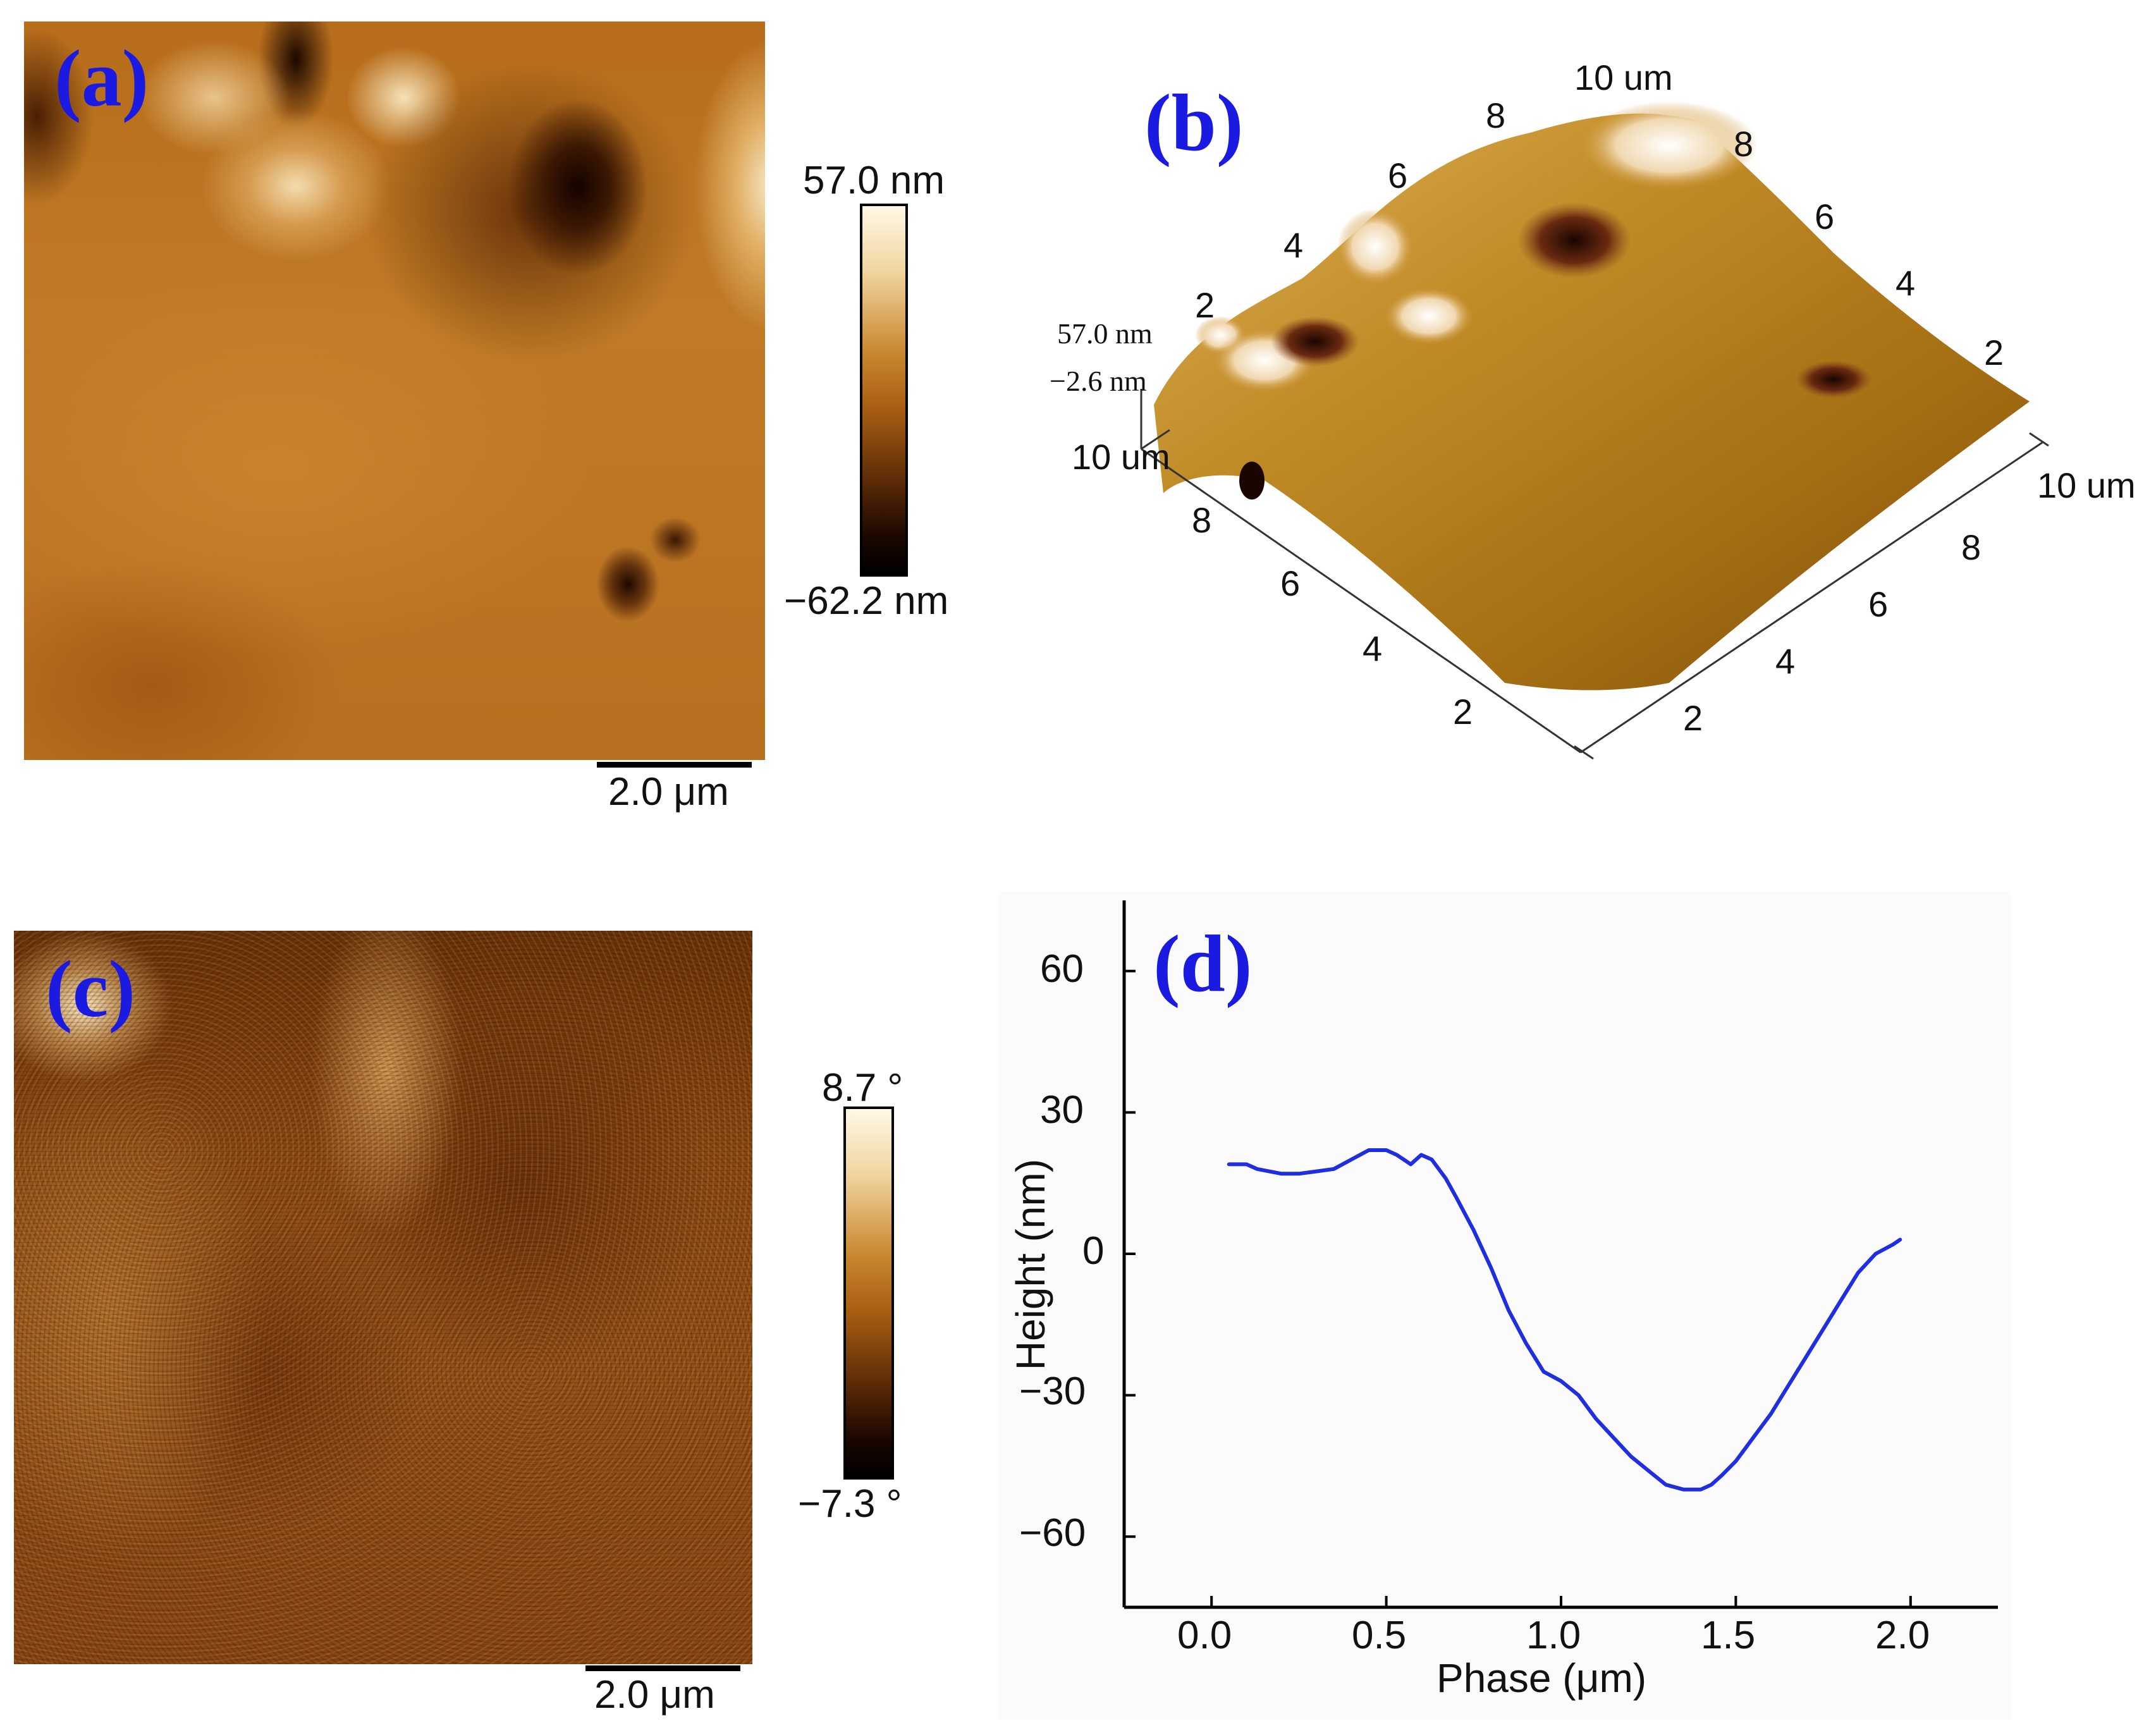  I want to click on axis-b-top-tick-4: 8, so click(1496, 115).